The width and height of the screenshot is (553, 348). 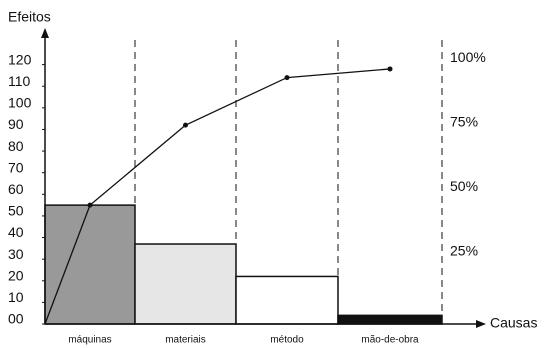 I want to click on y-axis-label: Efeitos, so click(x=29, y=17).